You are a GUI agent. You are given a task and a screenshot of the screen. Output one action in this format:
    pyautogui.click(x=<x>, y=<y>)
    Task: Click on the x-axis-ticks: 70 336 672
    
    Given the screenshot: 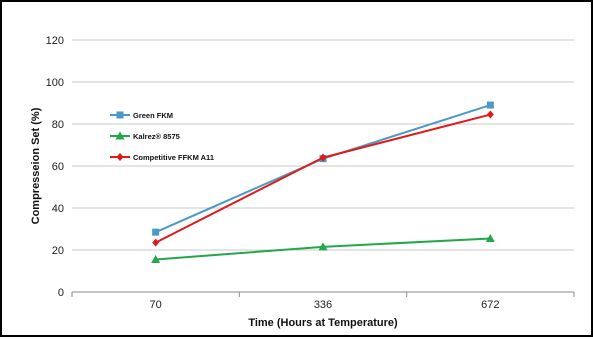 What is the action you would take?
    pyautogui.click(x=325, y=305)
    